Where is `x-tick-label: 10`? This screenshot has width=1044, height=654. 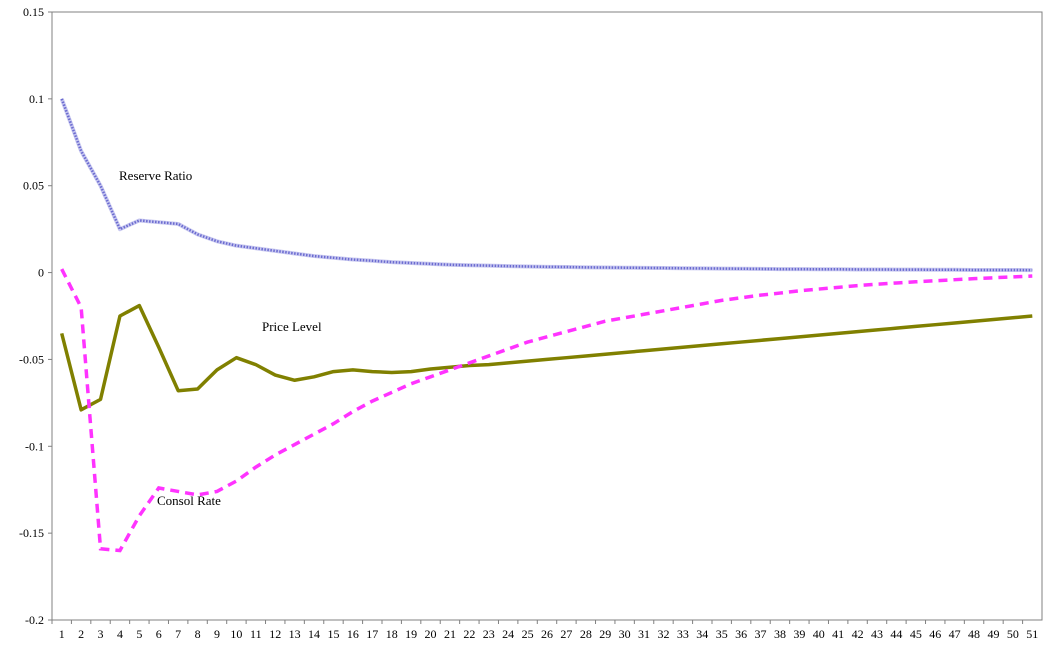
x-tick-label: 10 is located at coordinates (236, 634).